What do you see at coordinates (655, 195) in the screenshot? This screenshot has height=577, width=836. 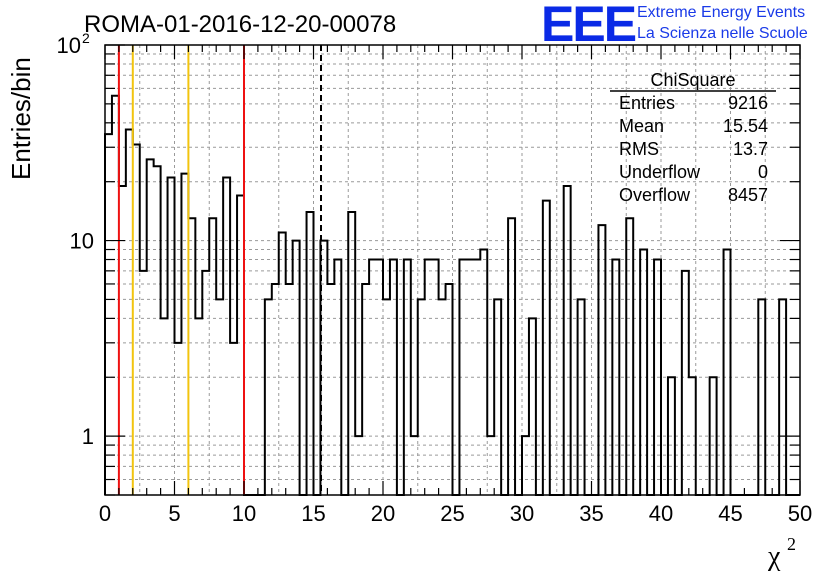 I see `stats-label-overflow: Overflow` at bounding box center [655, 195].